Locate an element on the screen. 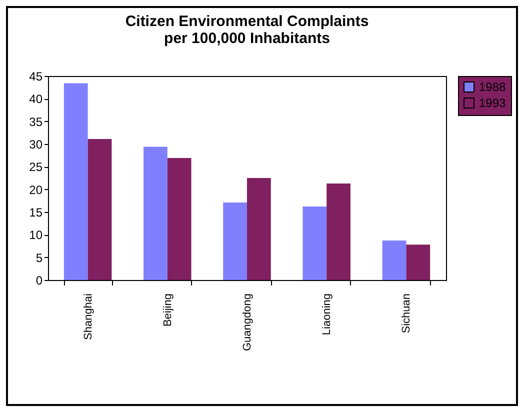 Image resolution: width=525 pixels, height=412 pixels. x-tick-label: Liaoning is located at coordinates (327, 315).